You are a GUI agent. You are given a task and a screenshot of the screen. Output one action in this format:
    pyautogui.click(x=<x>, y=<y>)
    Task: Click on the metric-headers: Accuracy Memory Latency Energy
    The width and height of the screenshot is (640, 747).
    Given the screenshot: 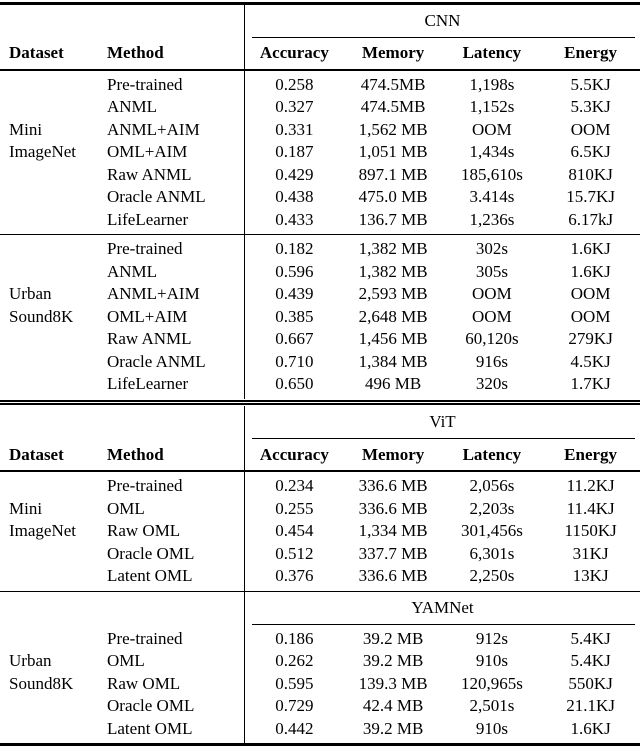 What is the action you would take?
    pyautogui.click(x=442, y=53)
    